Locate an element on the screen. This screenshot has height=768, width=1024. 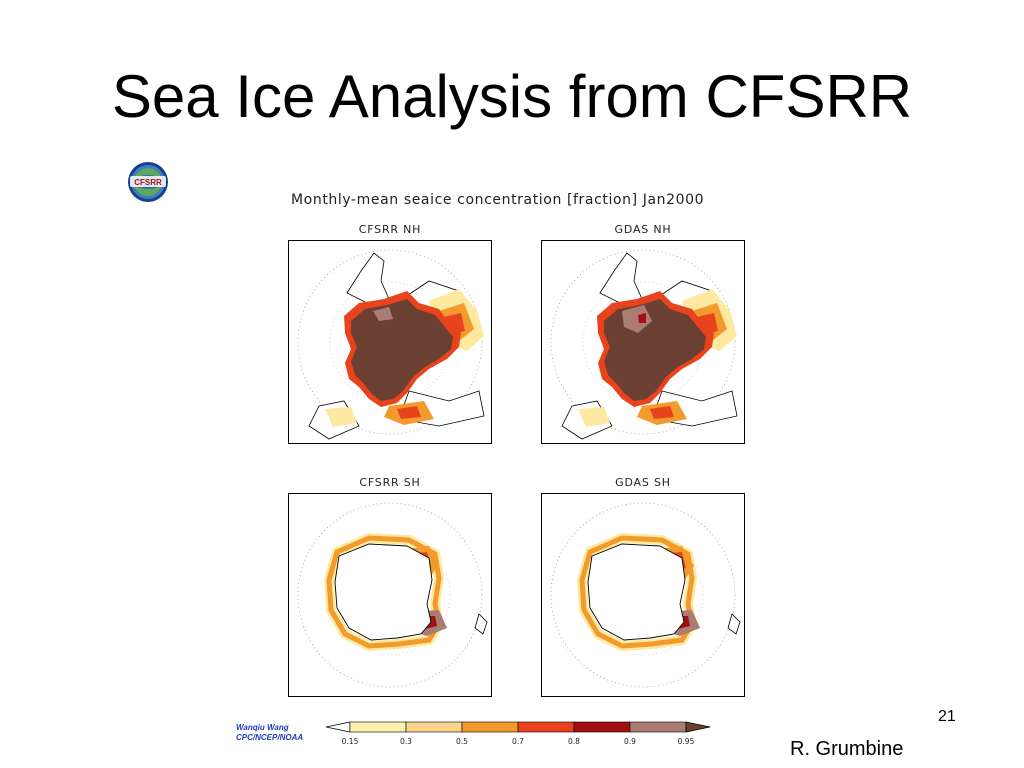
colorbar-tick-label: 0.9 is located at coordinates (630, 741).